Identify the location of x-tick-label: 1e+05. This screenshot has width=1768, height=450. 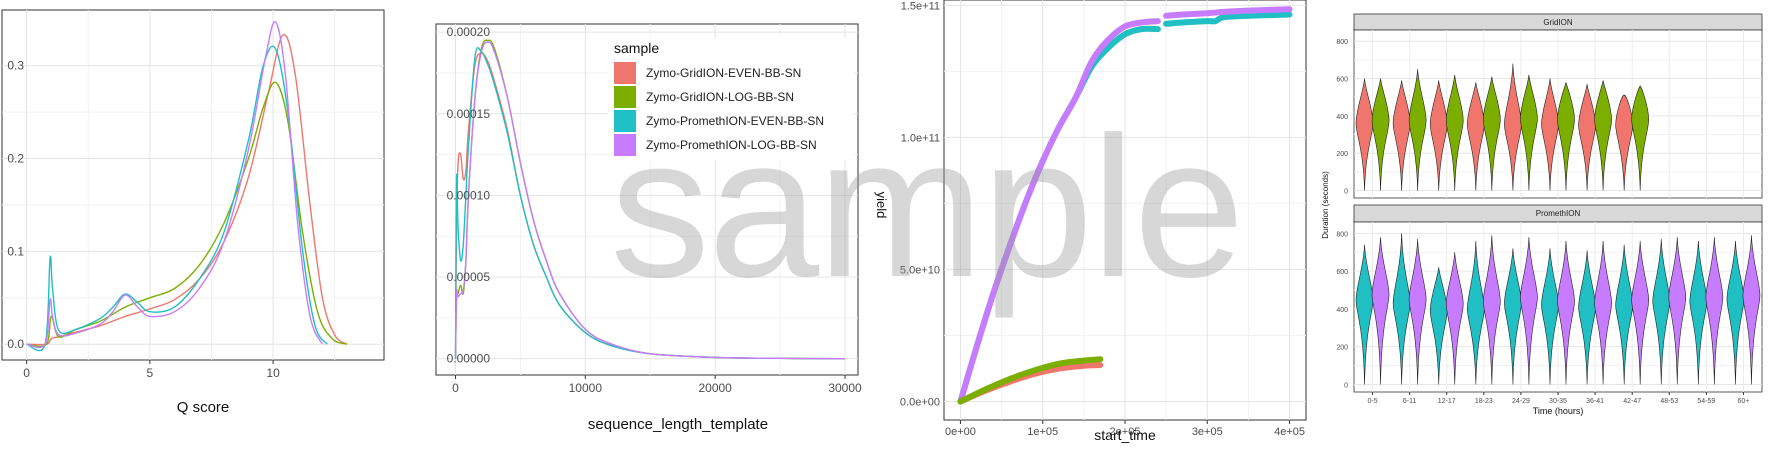
(1042, 432).